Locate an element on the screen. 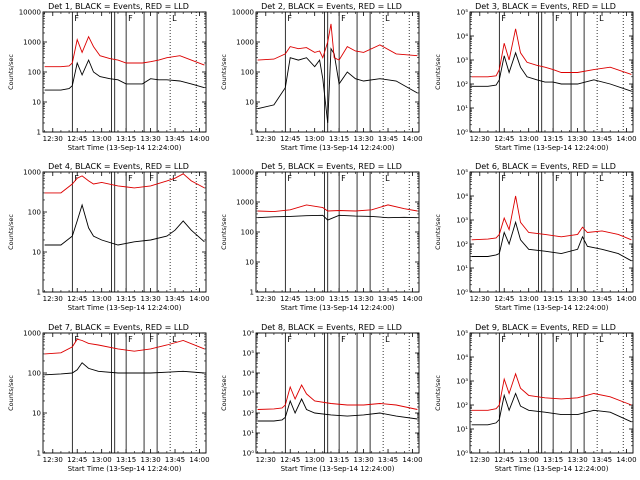 The height and width of the screenshot is (480, 640). panel-title: Det 4, BLACK = Events, RED = LLD is located at coordinates (118, 166).